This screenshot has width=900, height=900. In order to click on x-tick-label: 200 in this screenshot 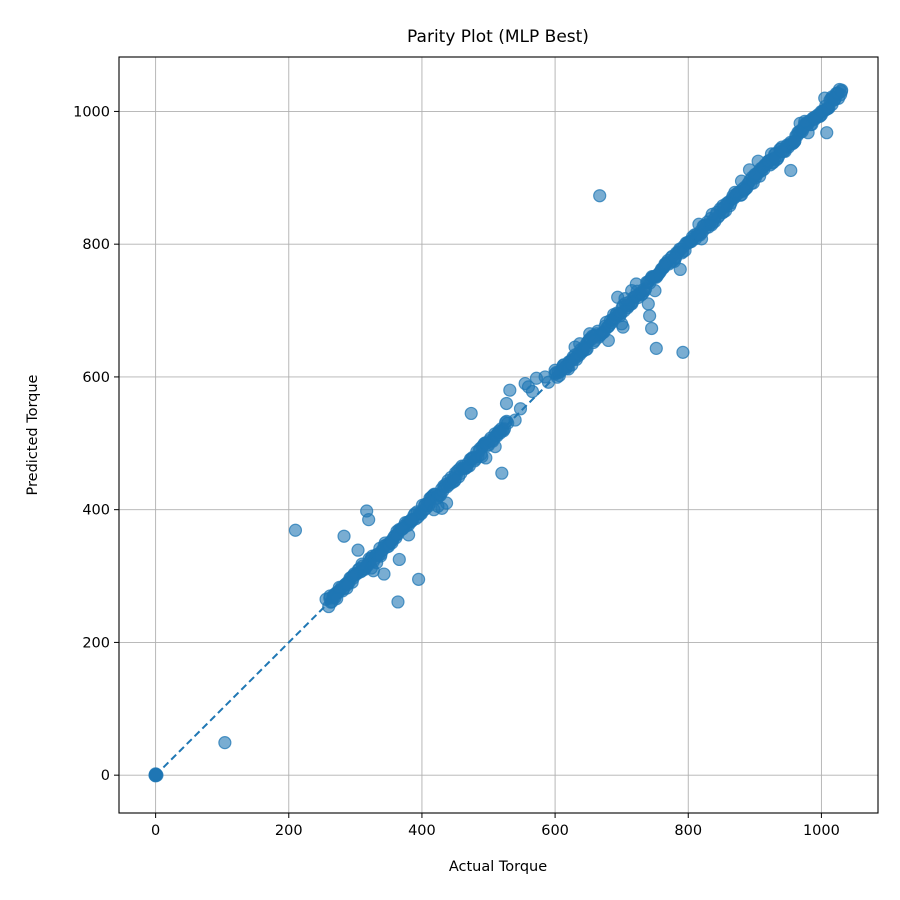, I will do `click(289, 831)`.